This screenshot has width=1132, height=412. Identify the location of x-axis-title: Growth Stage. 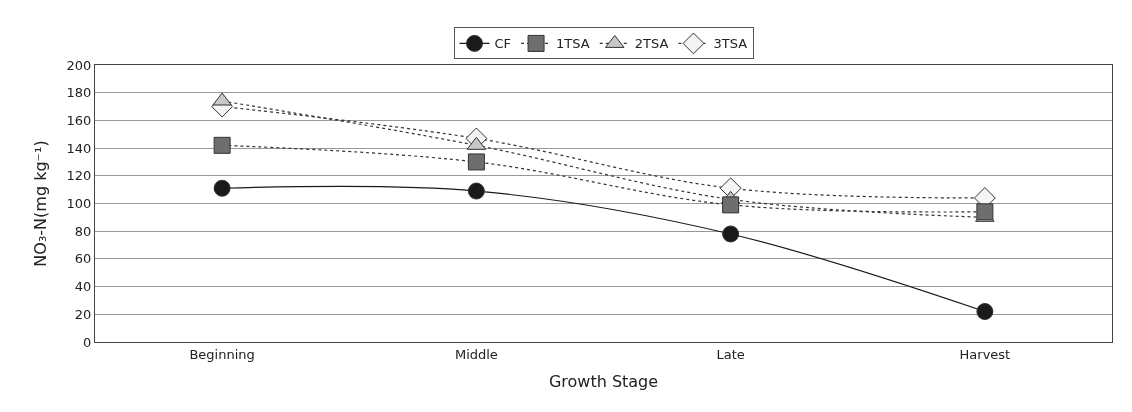
(603, 382).